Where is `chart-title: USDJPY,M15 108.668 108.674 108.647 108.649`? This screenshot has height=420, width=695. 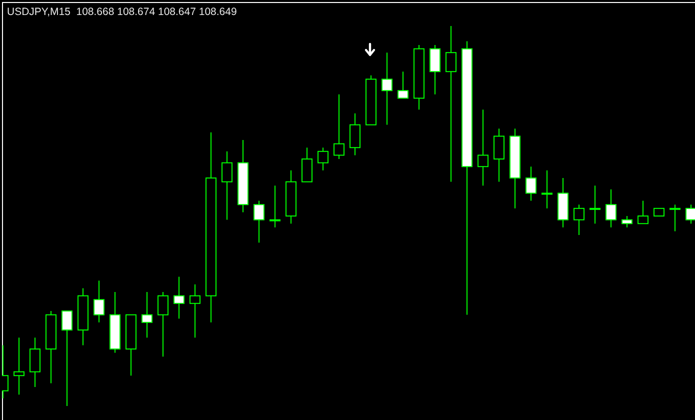 chart-title: USDJPY,M15 108.668 108.674 108.647 108.649 is located at coordinates (122, 12).